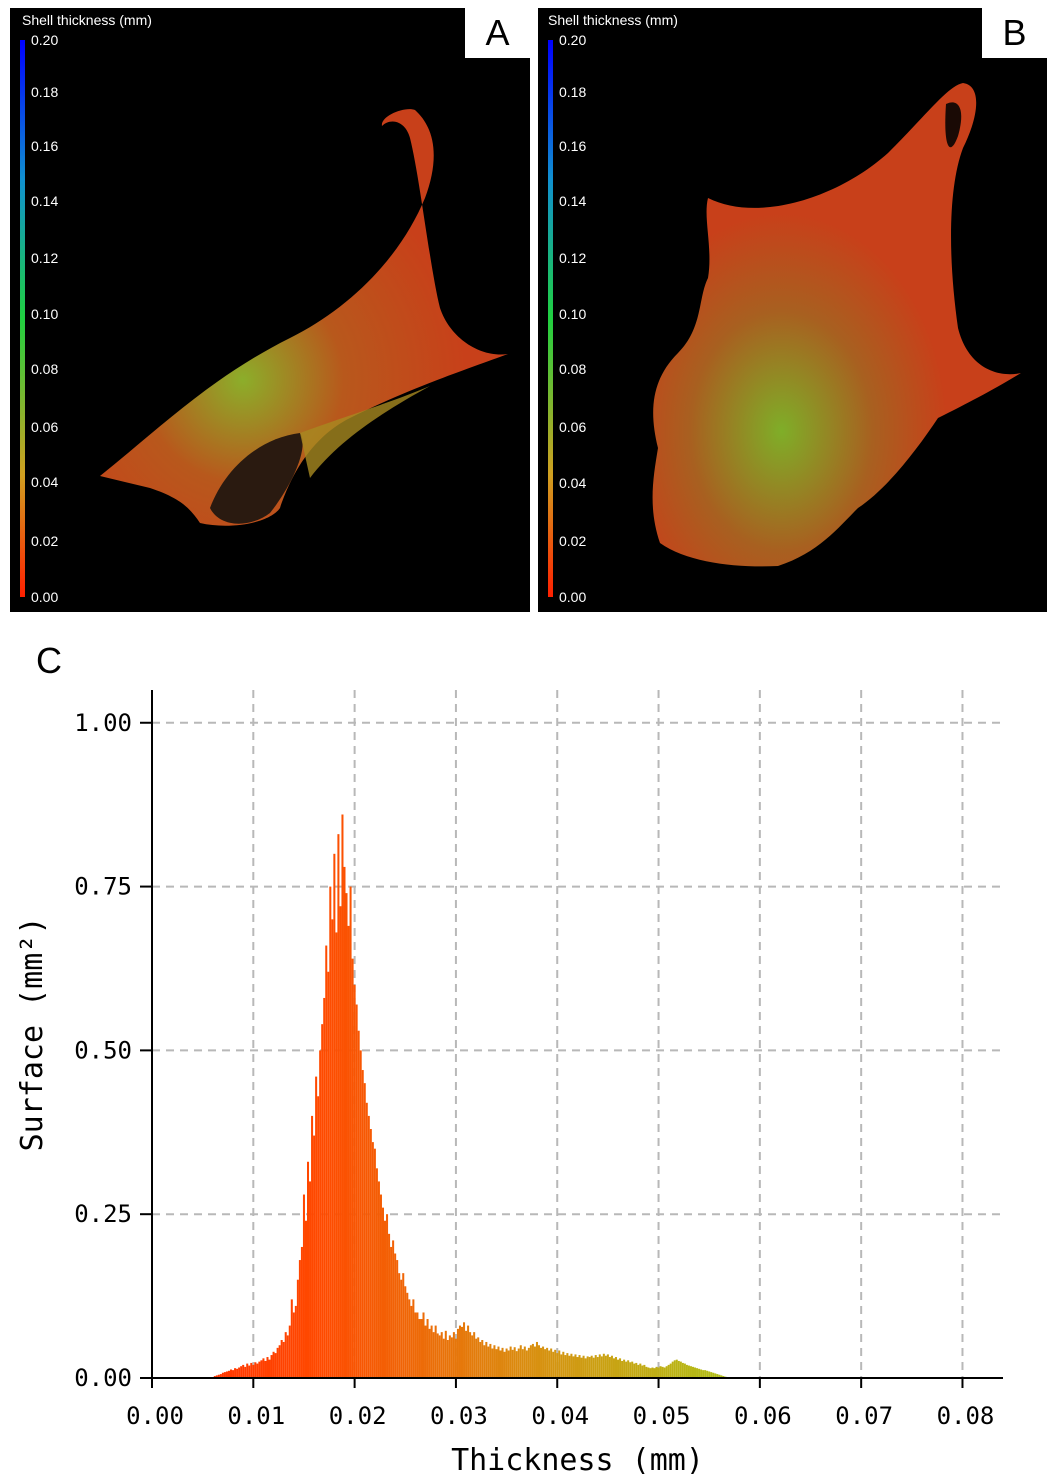  I want to click on x-tick-label: 0.07, so click(864, 1416).